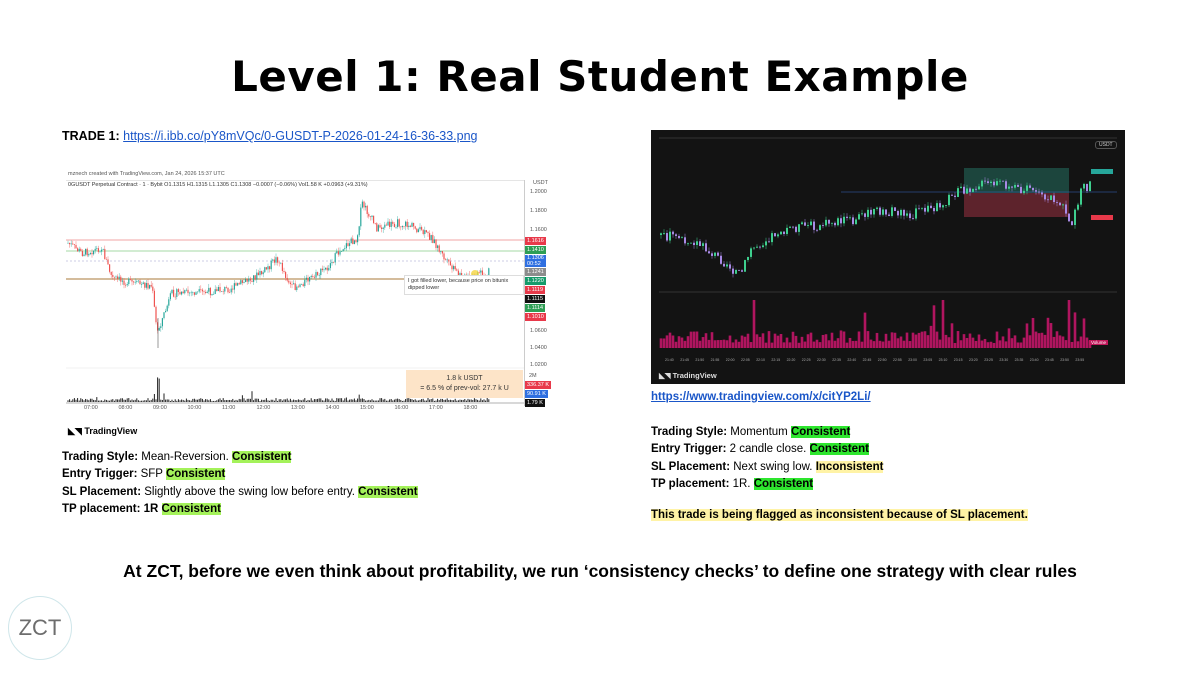  Describe the element at coordinates (151, 474) in the screenshot. I see `note-text: SFP` at that location.